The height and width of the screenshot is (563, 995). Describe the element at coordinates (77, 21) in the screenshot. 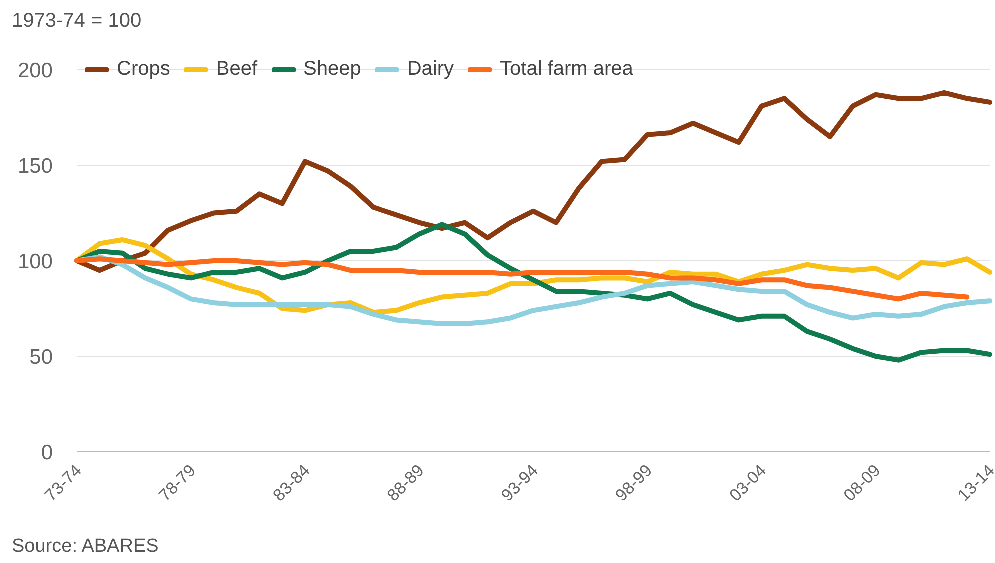

I see `y-axis-title: 1973-74 = 100` at that location.